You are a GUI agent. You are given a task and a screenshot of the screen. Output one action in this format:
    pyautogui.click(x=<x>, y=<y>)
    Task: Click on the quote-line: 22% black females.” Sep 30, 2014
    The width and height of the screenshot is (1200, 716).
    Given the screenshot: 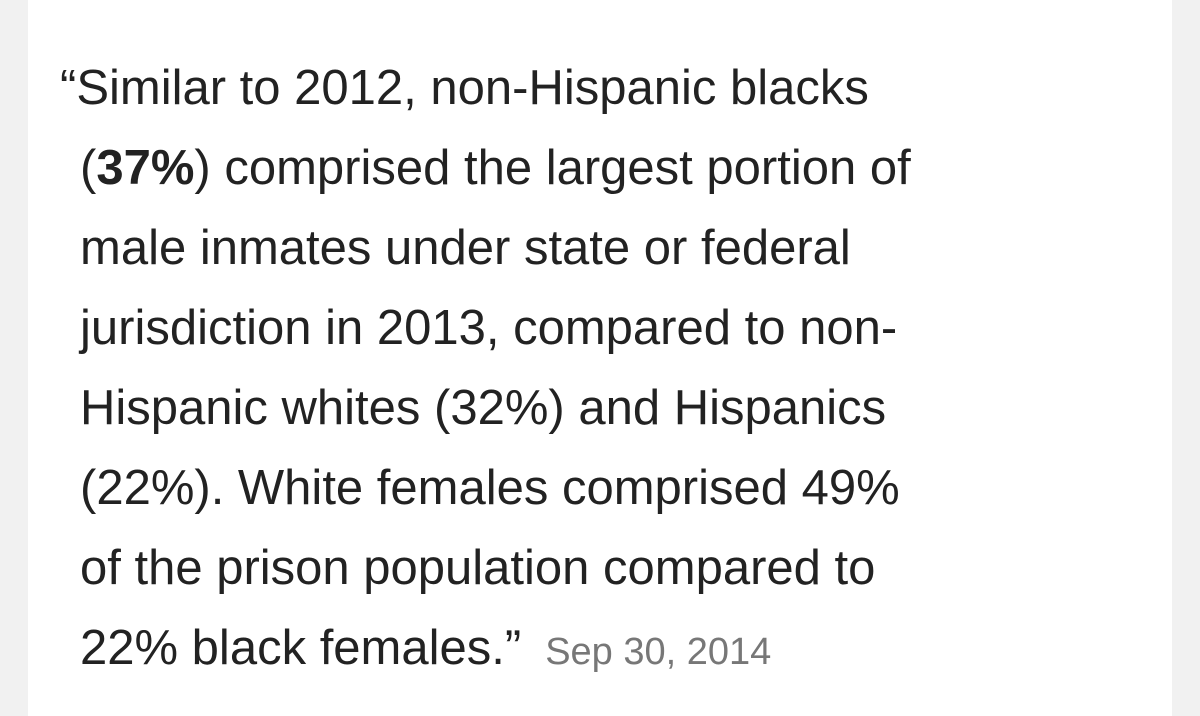 What is the action you would take?
    pyautogui.click(x=425, y=648)
    